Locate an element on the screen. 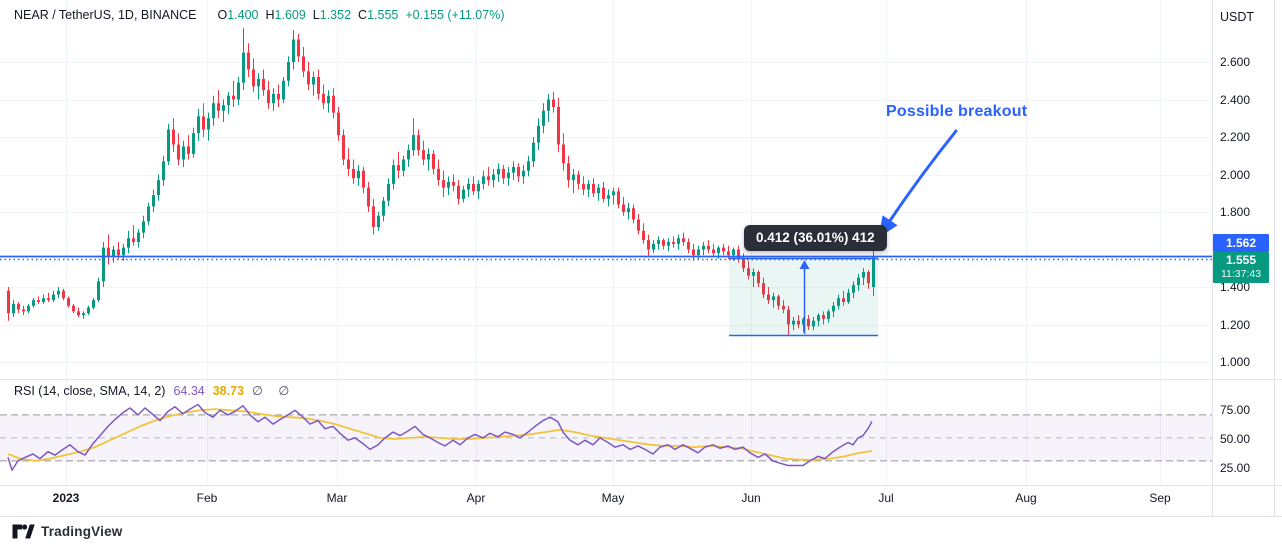 This screenshot has width=1282, height=550. range-box-fill is located at coordinates (803, 296).